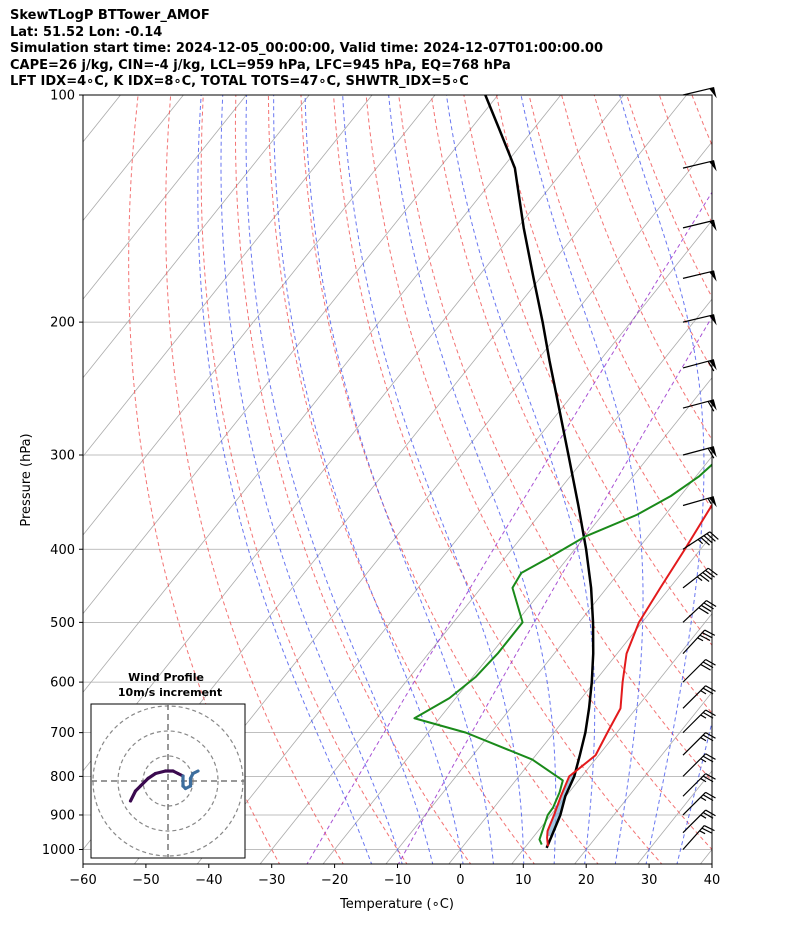  Describe the element at coordinates (62, 323) in the screenshot. I see `y-tick-label: 200` at that location.